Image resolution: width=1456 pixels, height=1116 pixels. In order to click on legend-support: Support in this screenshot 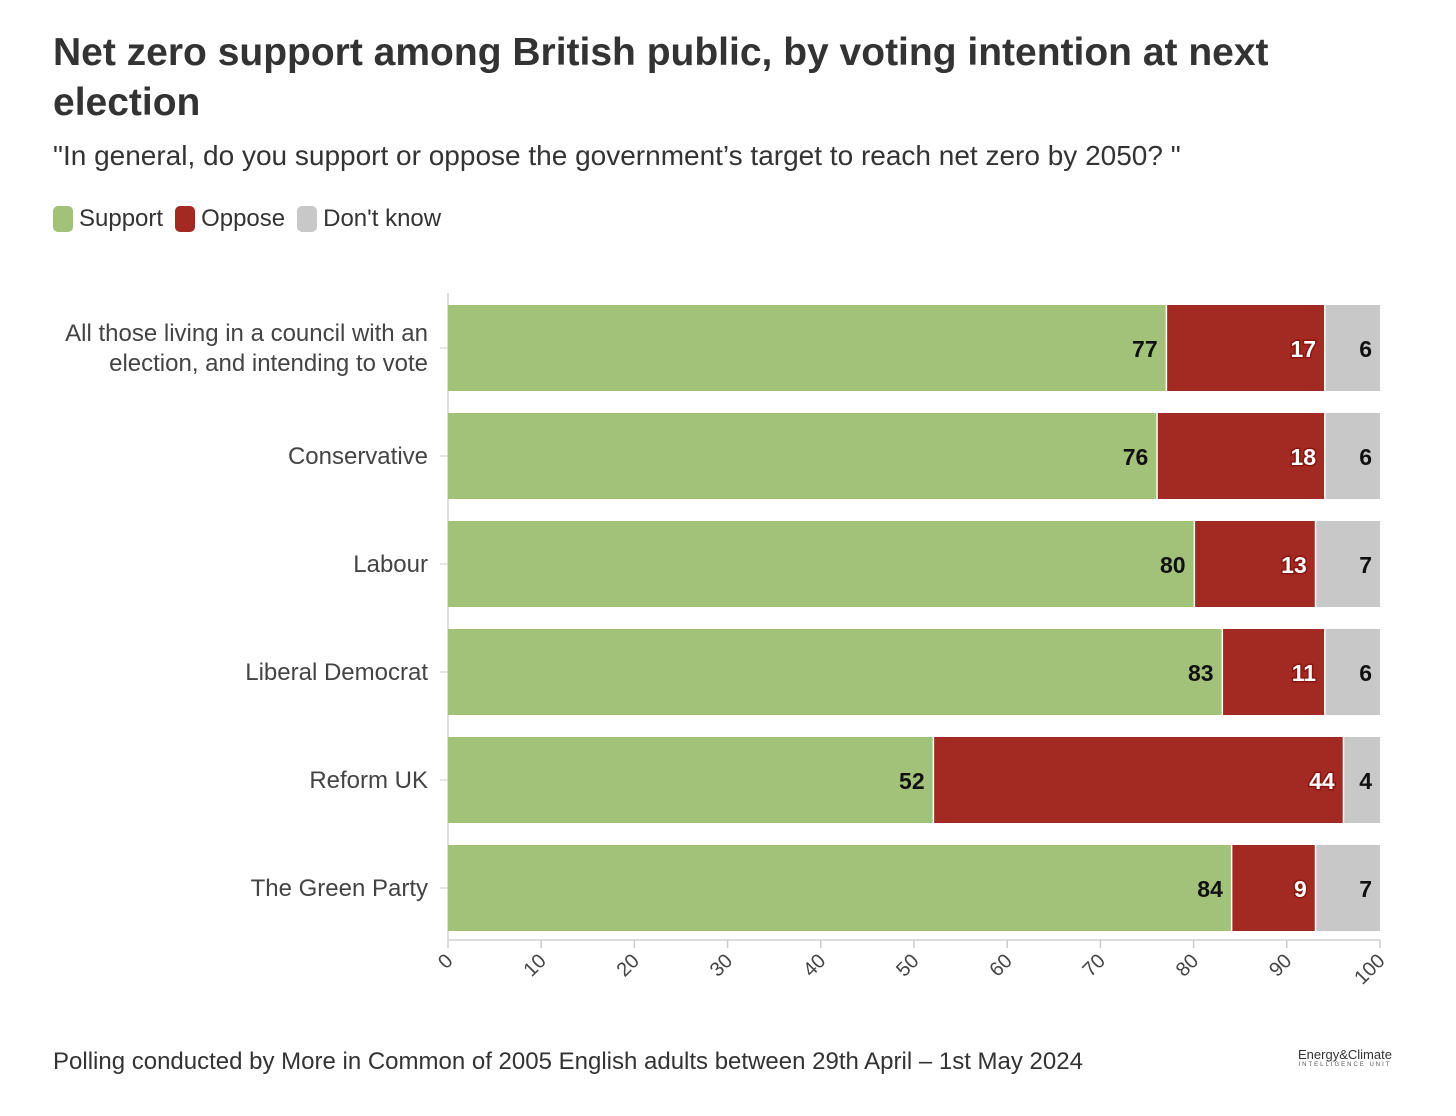, I will do `click(108, 219)`.